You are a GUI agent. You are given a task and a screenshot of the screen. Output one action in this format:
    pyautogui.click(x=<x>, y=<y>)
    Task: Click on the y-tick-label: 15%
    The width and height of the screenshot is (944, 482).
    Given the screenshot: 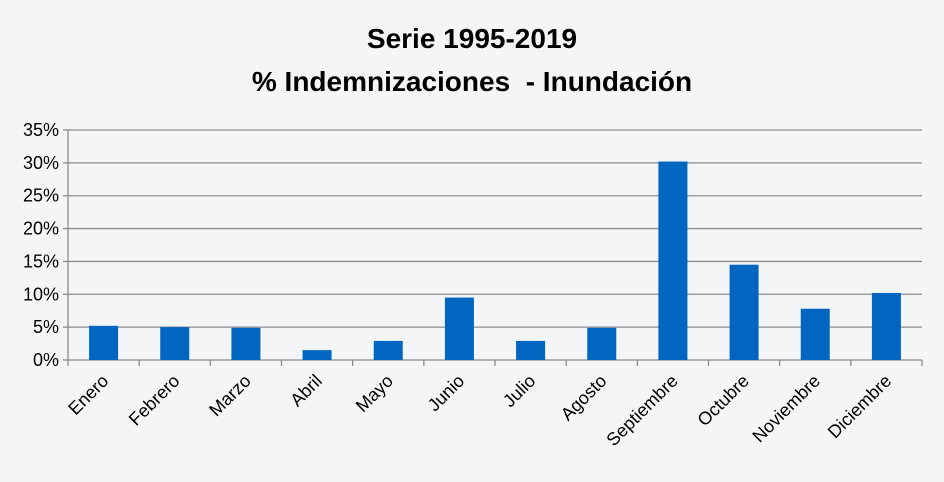 What is the action you would take?
    pyautogui.click(x=41, y=261)
    